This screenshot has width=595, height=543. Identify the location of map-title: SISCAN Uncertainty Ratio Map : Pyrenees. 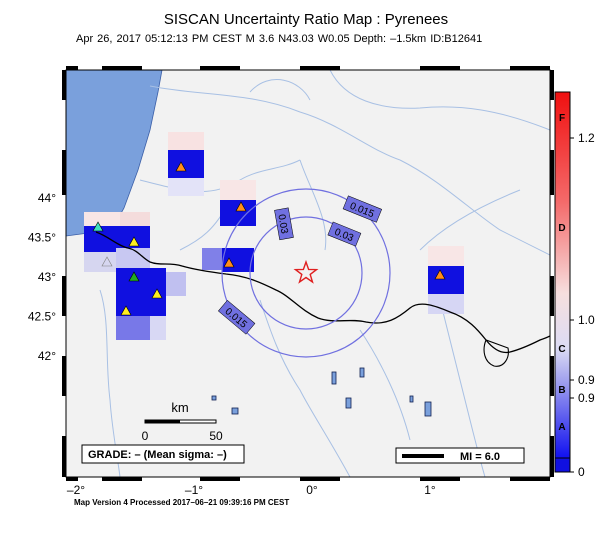
(306, 19).